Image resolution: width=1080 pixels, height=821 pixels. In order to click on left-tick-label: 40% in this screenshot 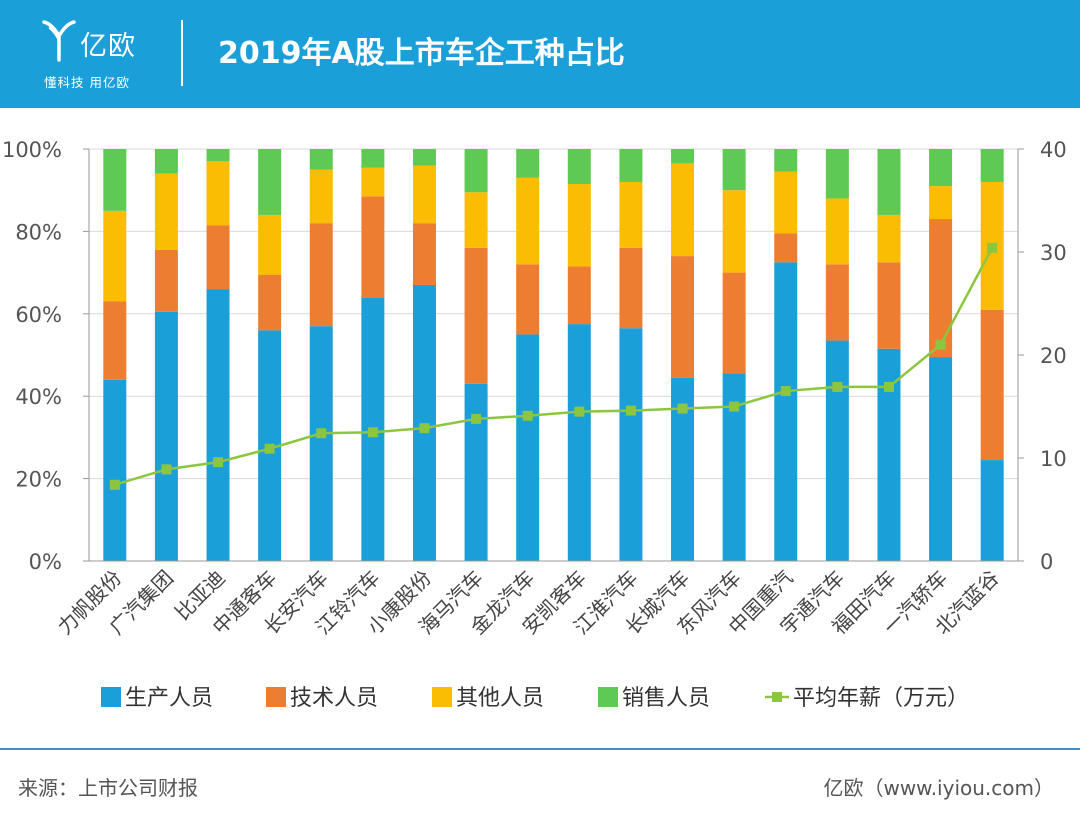, I will do `click(38, 397)`.